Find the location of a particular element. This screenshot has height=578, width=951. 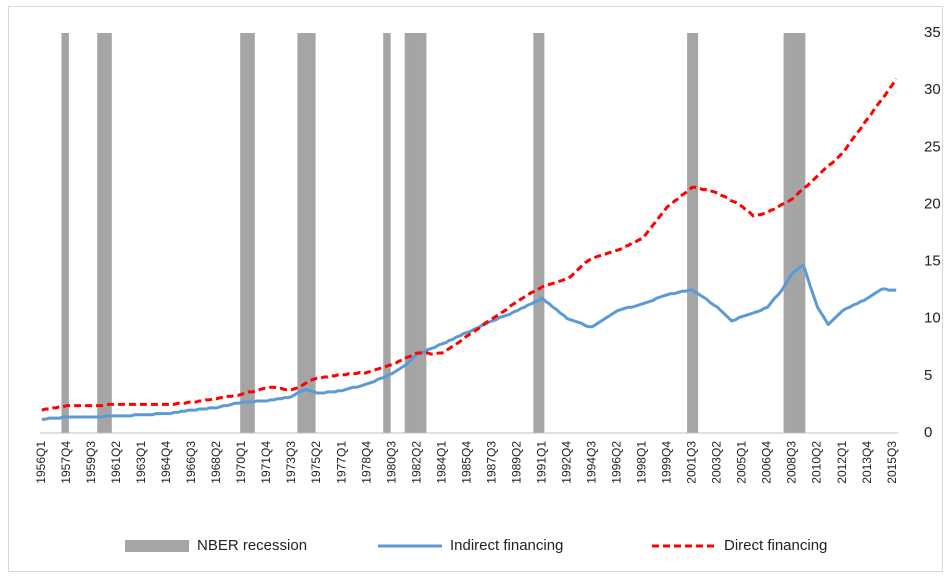

legend-item: NBER recession is located at coordinates (216, 545).